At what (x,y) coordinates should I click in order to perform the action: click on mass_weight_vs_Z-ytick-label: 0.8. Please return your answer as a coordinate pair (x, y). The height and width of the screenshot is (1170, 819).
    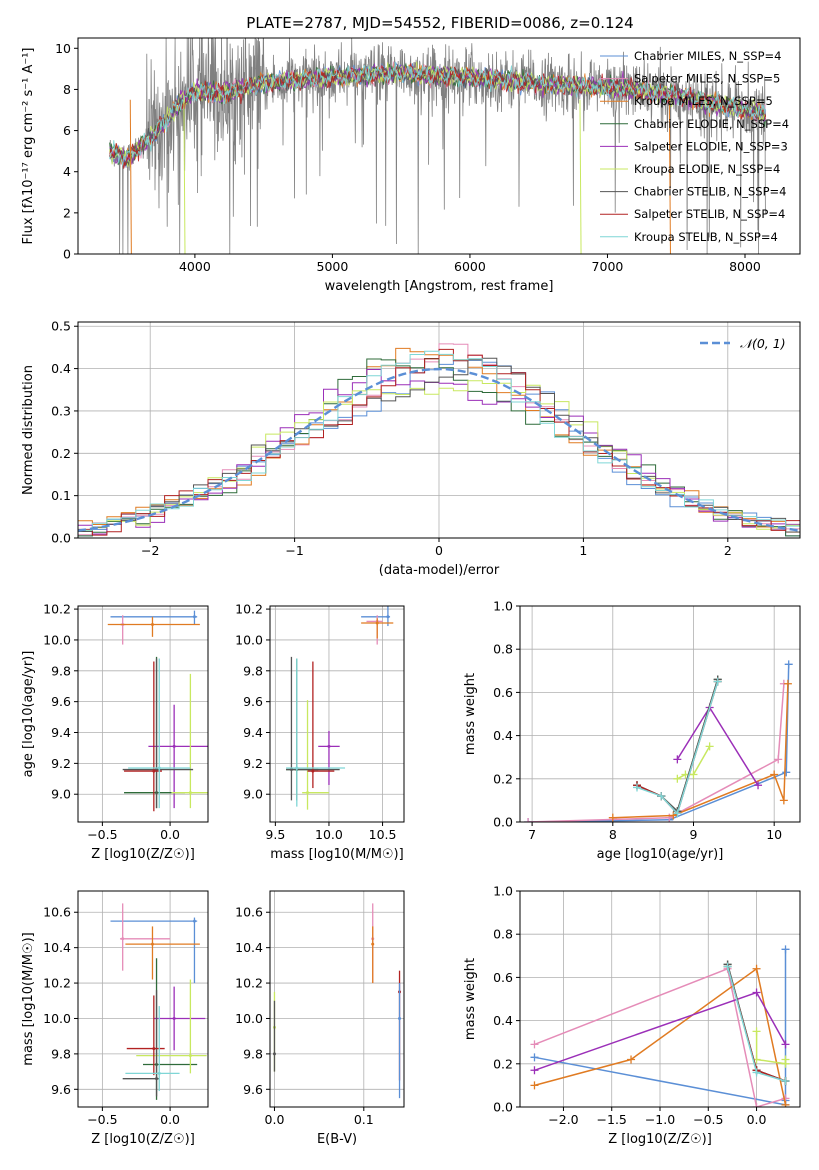
    Looking at the image, I should click on (503, 934).